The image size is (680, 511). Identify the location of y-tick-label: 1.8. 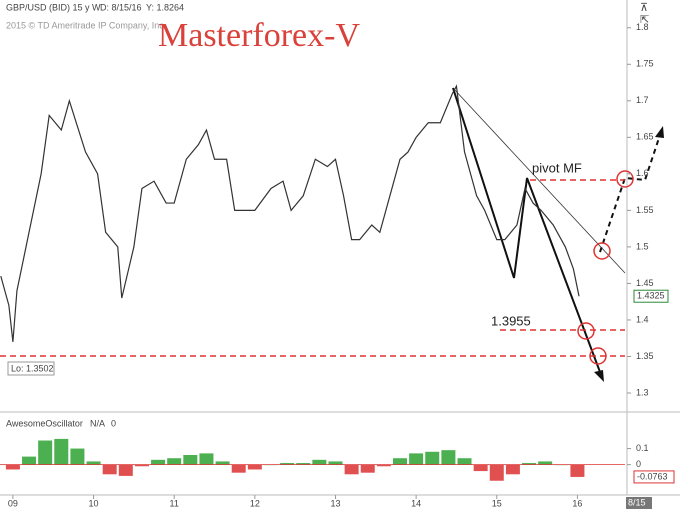
(642, 27).